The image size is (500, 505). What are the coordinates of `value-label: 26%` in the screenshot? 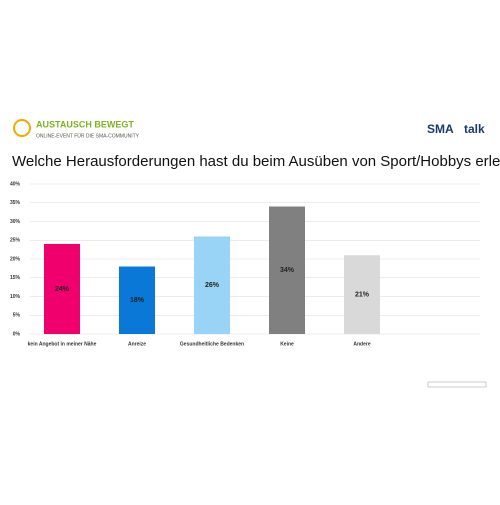 It's located at (212, 285).